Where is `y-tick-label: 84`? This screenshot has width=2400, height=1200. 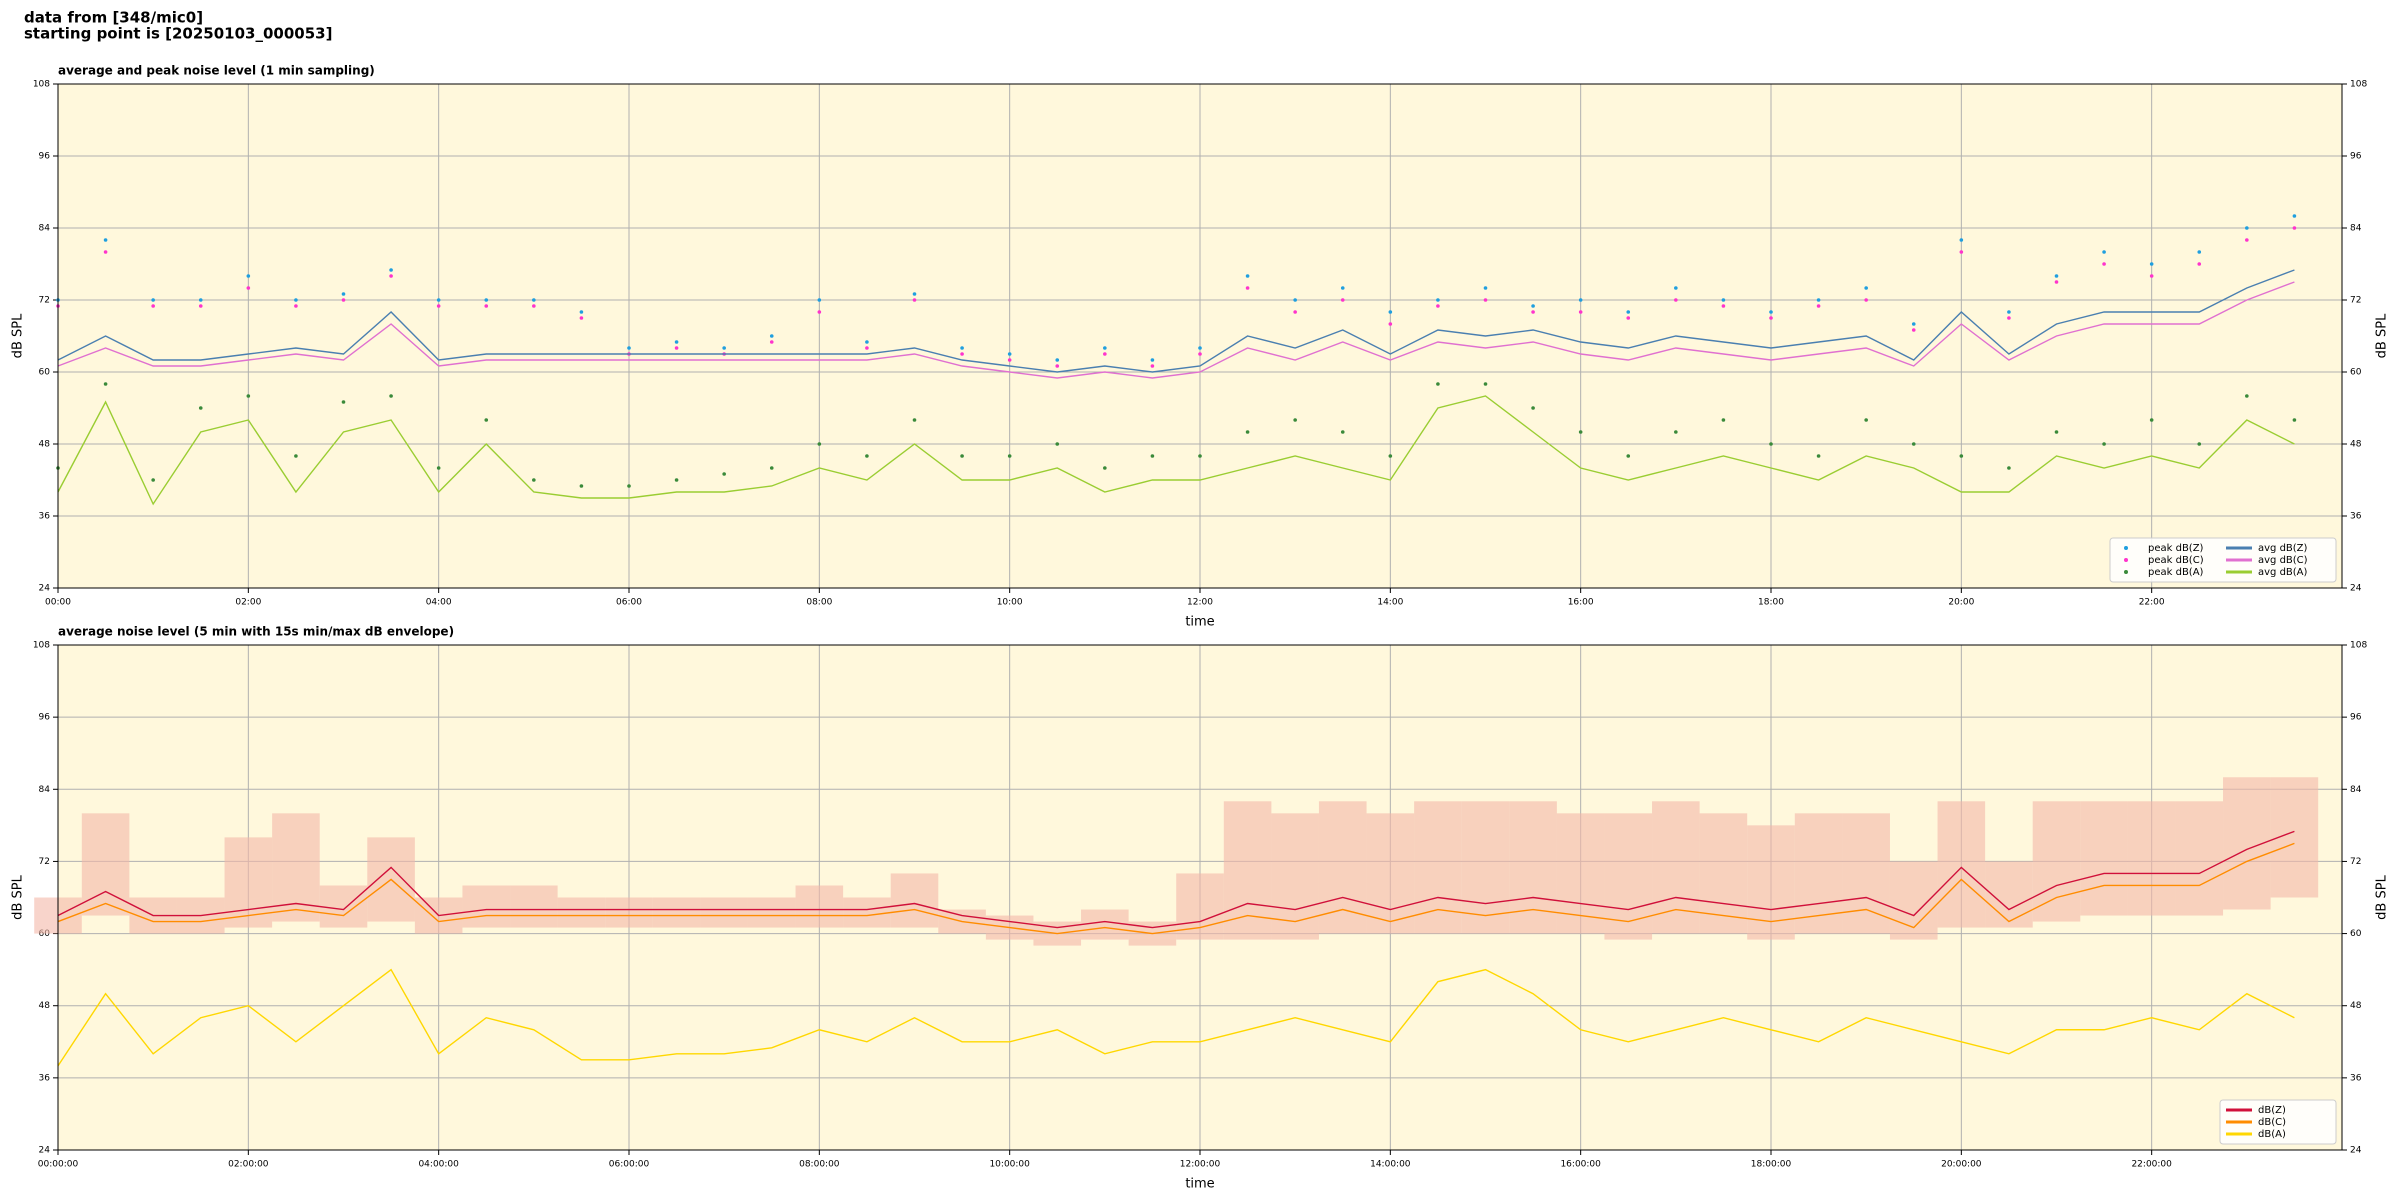
y-tick-label: 84 is located at coordinates (2356, 229).